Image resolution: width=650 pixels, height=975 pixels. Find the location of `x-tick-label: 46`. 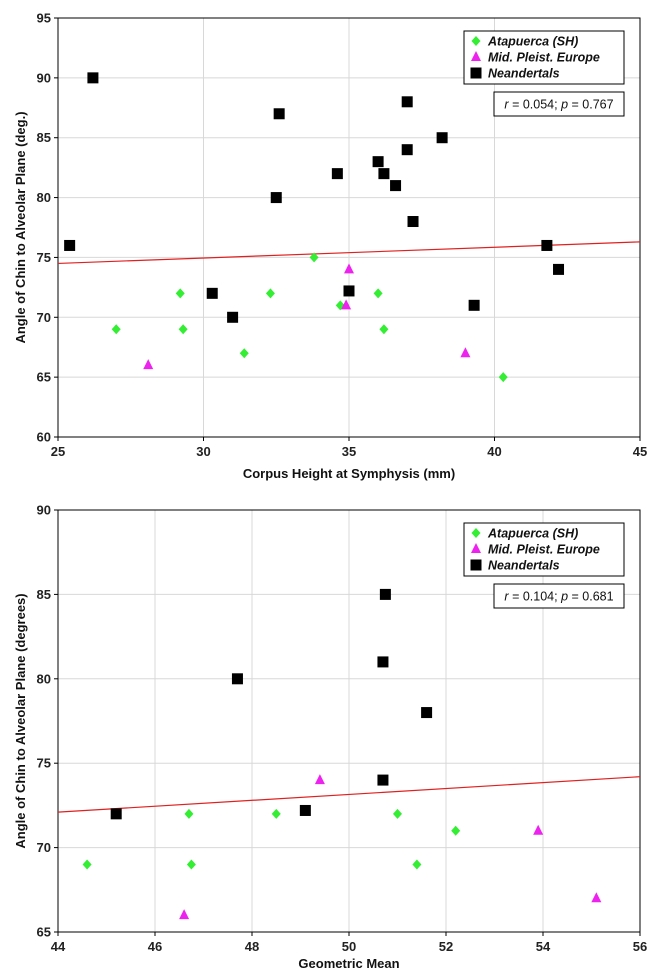

x-tick-label: 46 is located at coordinates (155, 946).